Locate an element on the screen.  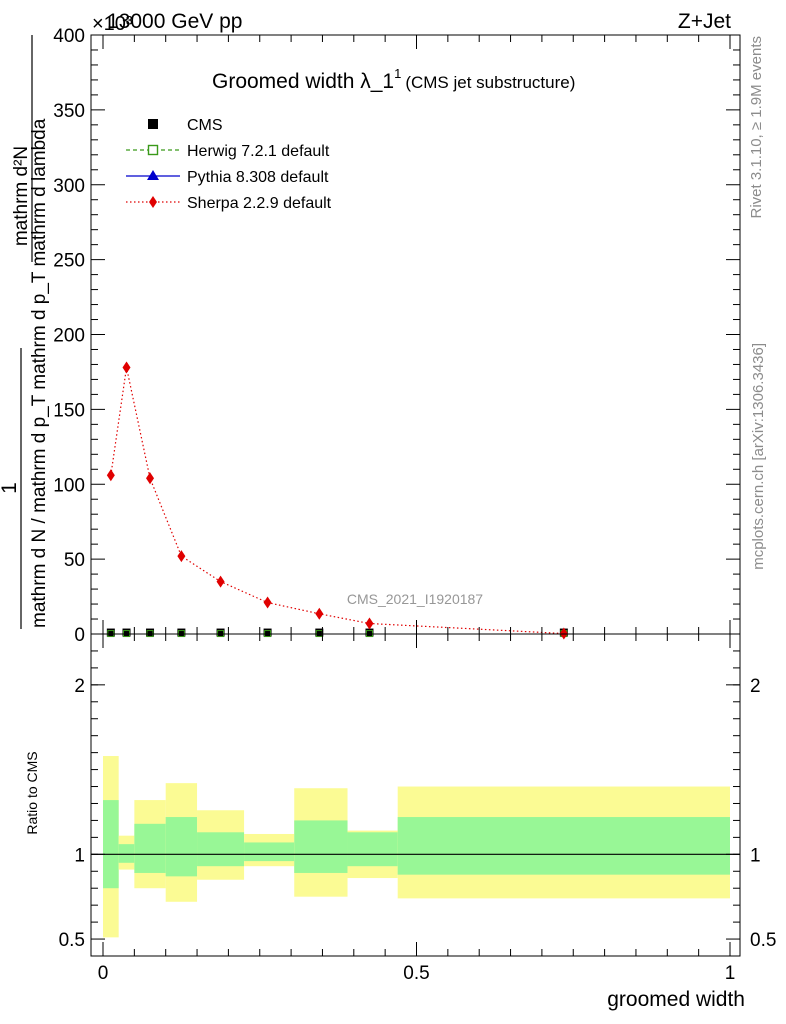
main-ytick-label: 400 is located at coordinates (69, 36).